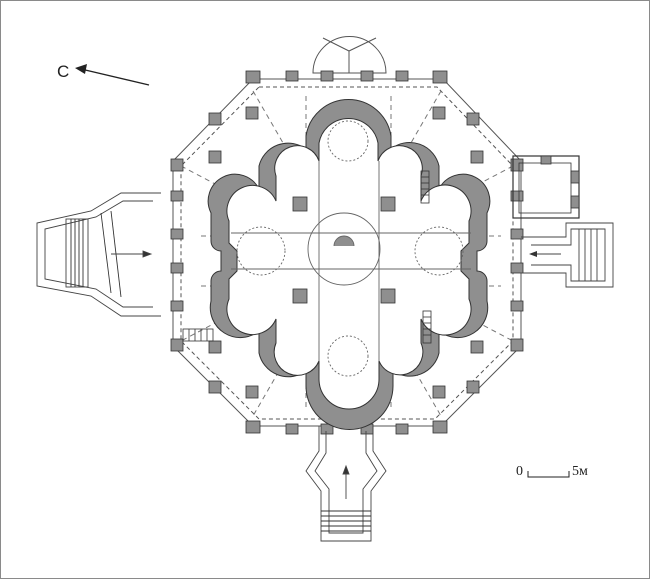 The width and height of the screenshot is (650, 579). Describe the element at coordinates (349, 55) in the screenshot. I see `top-apse` at that location.